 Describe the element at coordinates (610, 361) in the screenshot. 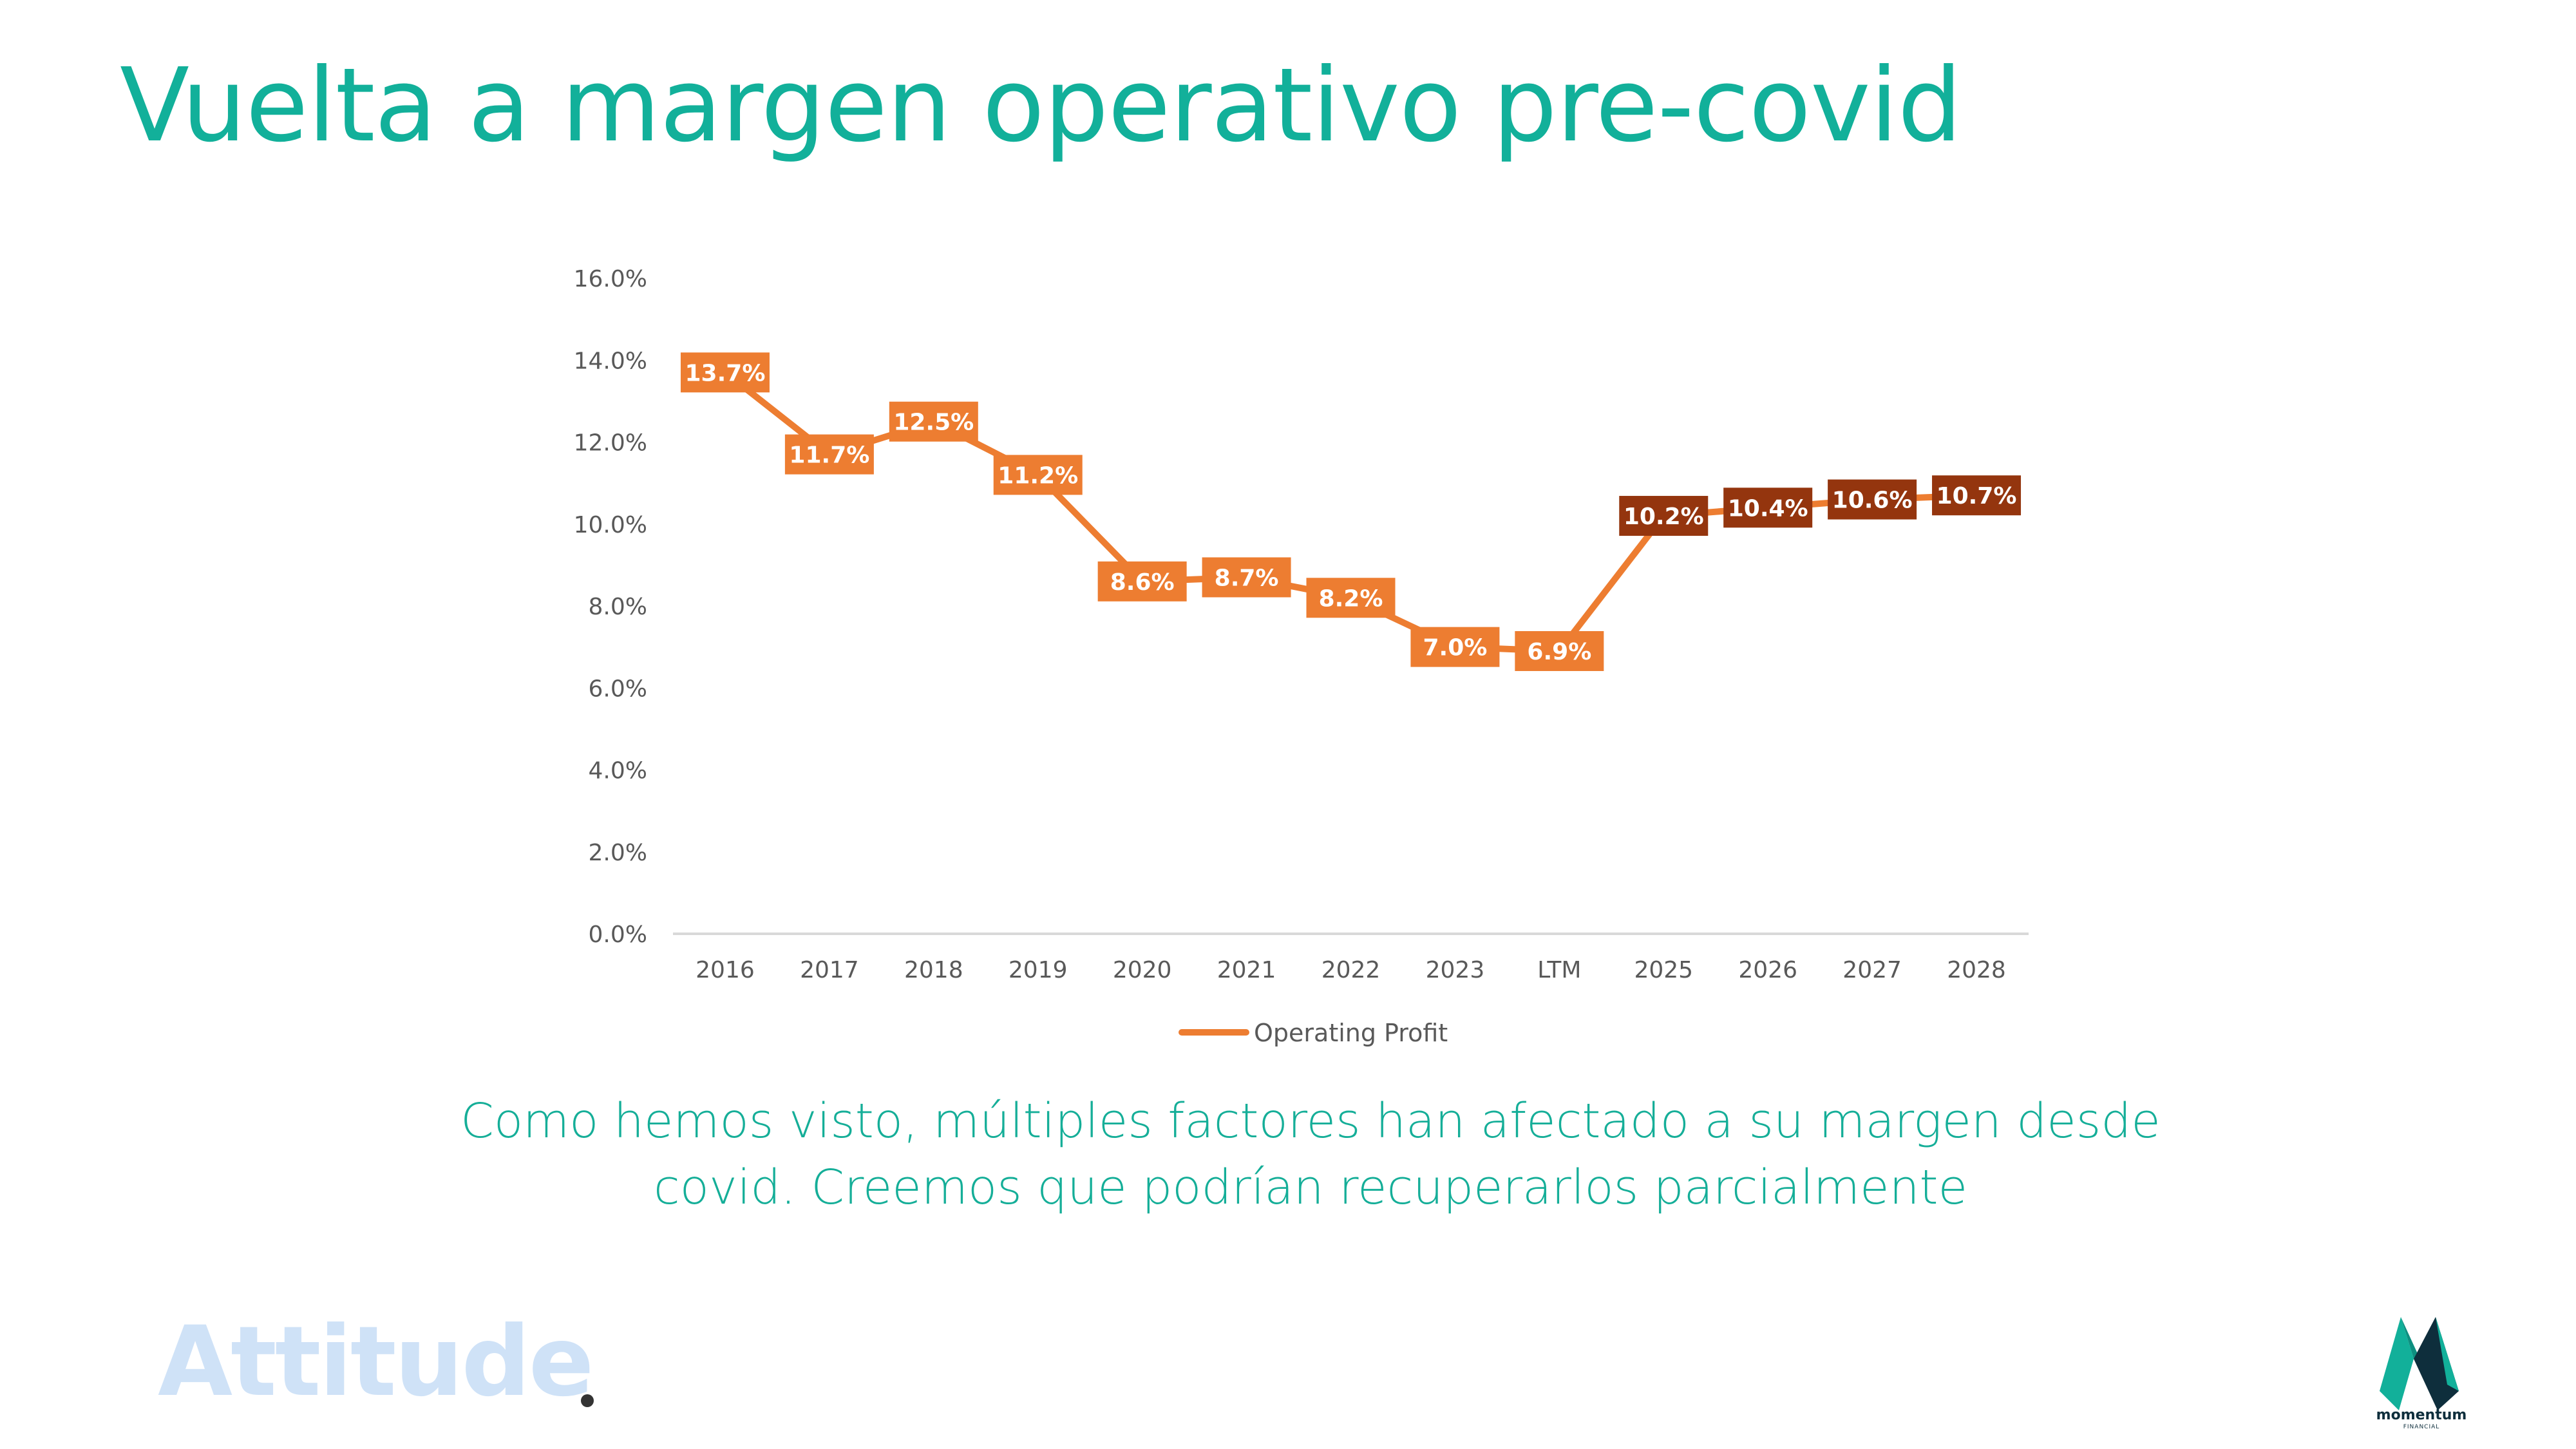

I see `y-tick-label: 14.0%` at that location.